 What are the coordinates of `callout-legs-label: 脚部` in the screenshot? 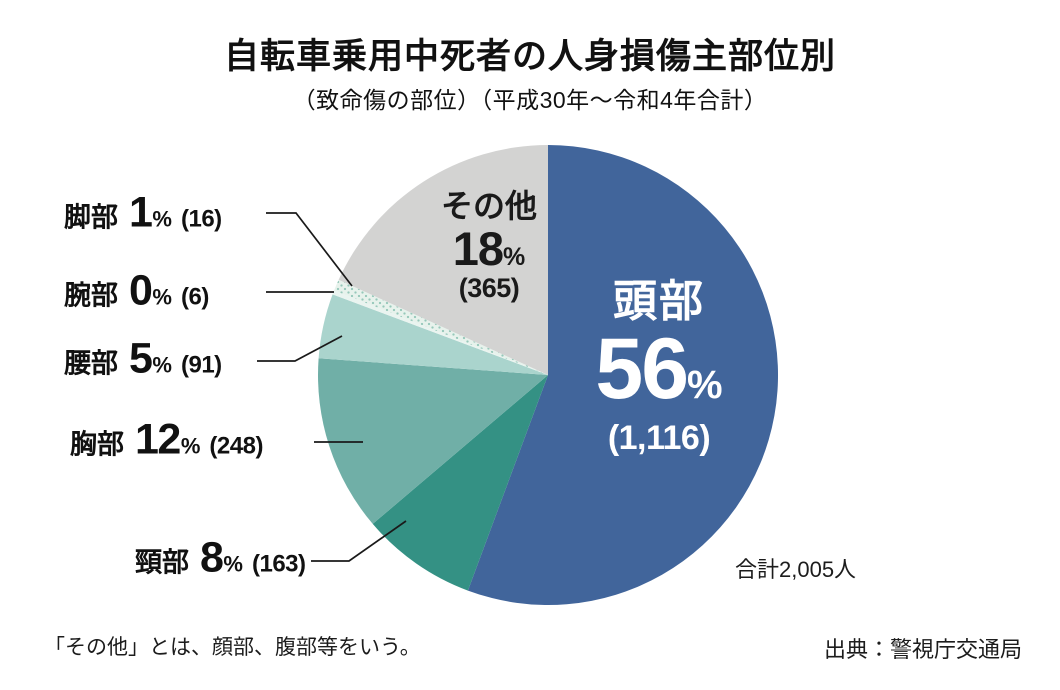 It's located at (91, 217).